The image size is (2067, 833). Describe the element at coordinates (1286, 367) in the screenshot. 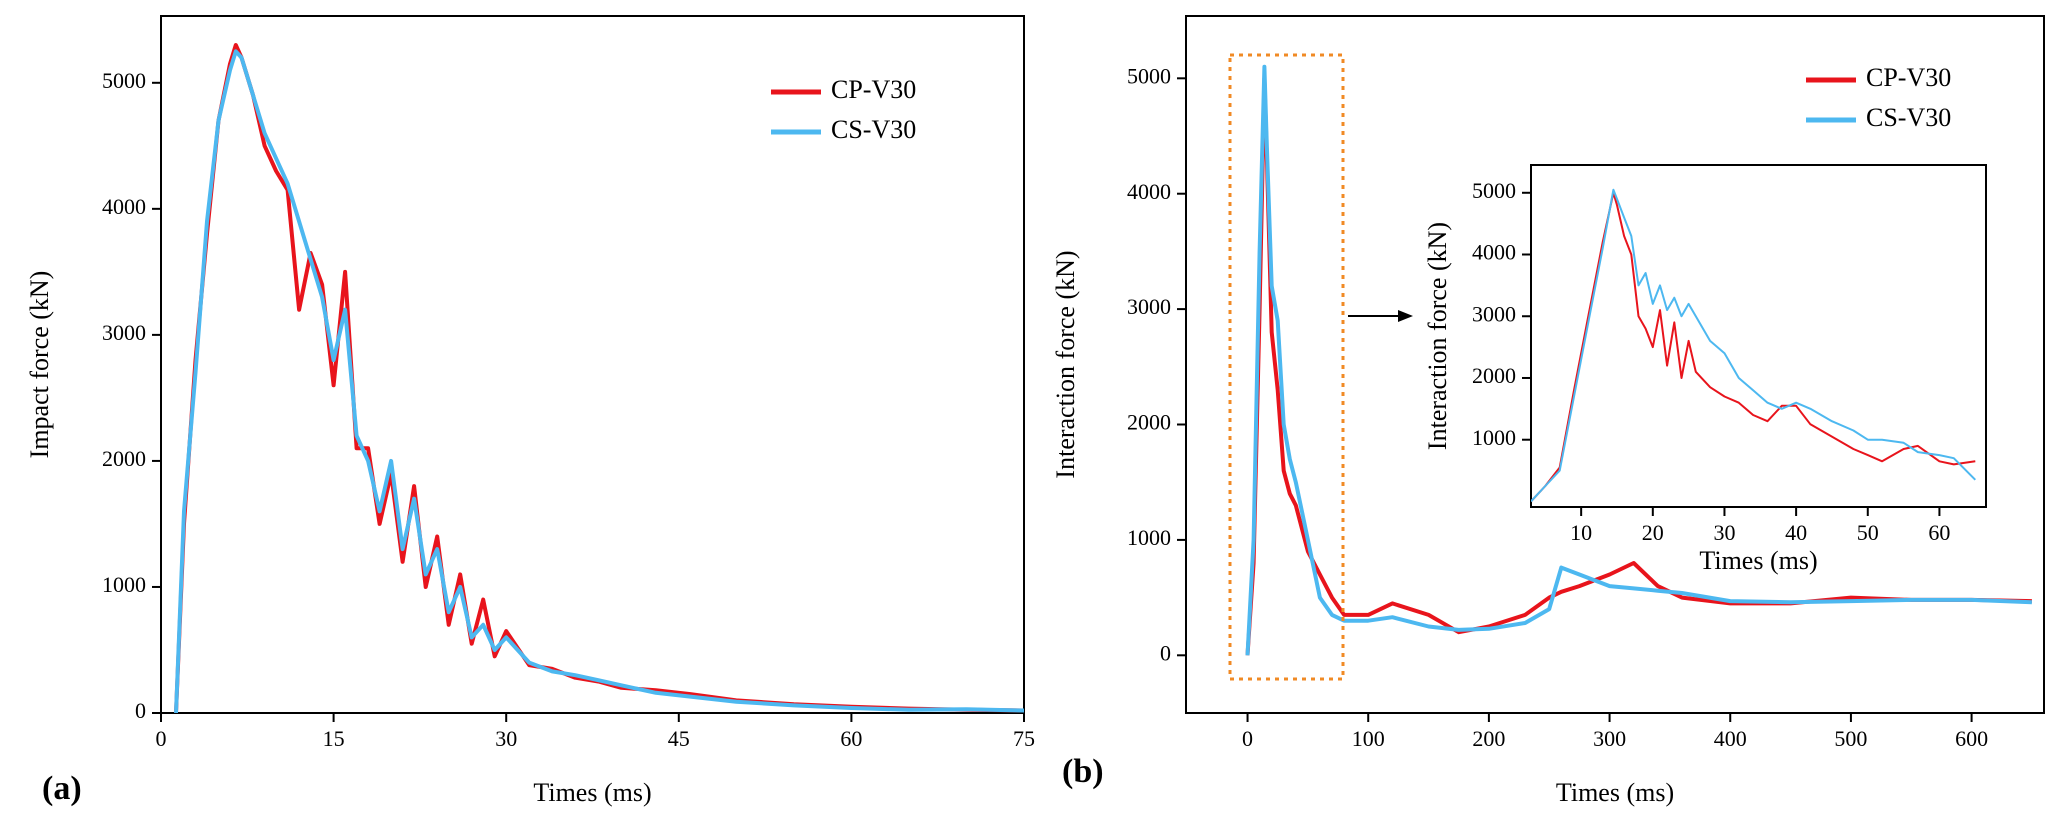

I see `zoom-box` at that location.